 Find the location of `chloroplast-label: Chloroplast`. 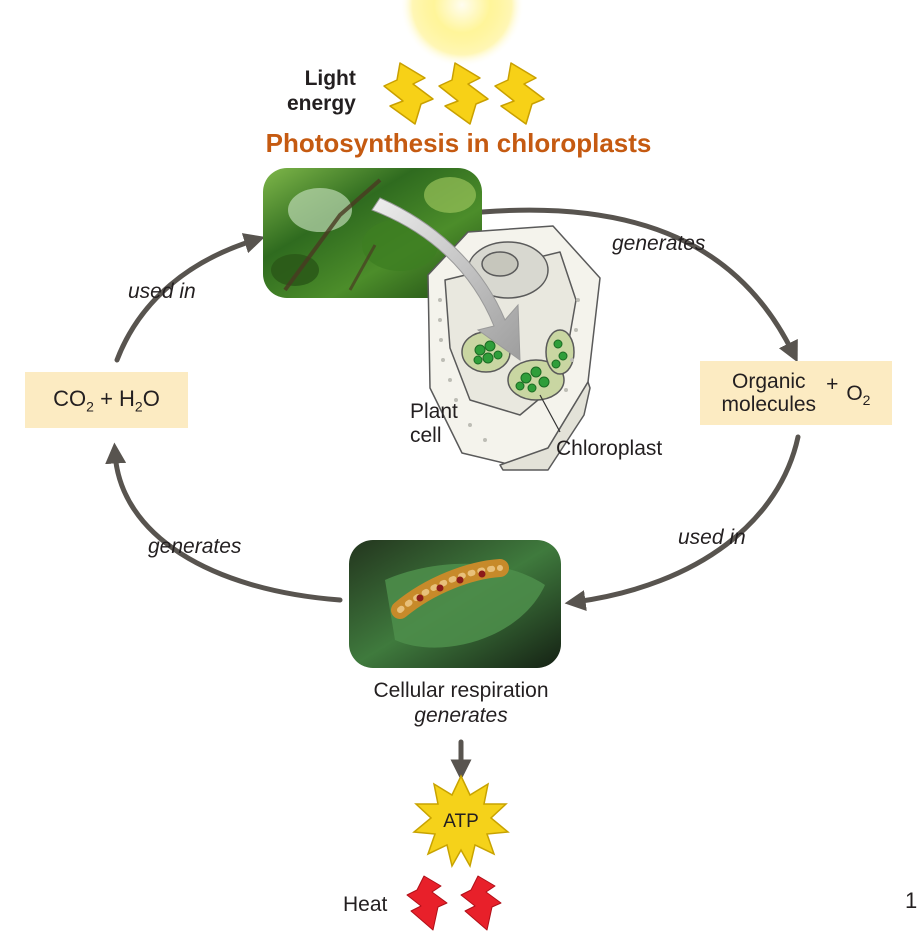

chloroplast-label: Chloroplast is located at coordinates (609, 448).